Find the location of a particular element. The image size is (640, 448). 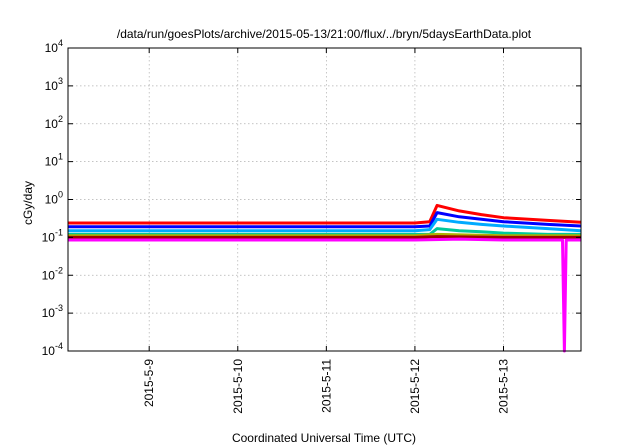

y-tick-label: 10⁻³ is located at coordinates (52, 311).